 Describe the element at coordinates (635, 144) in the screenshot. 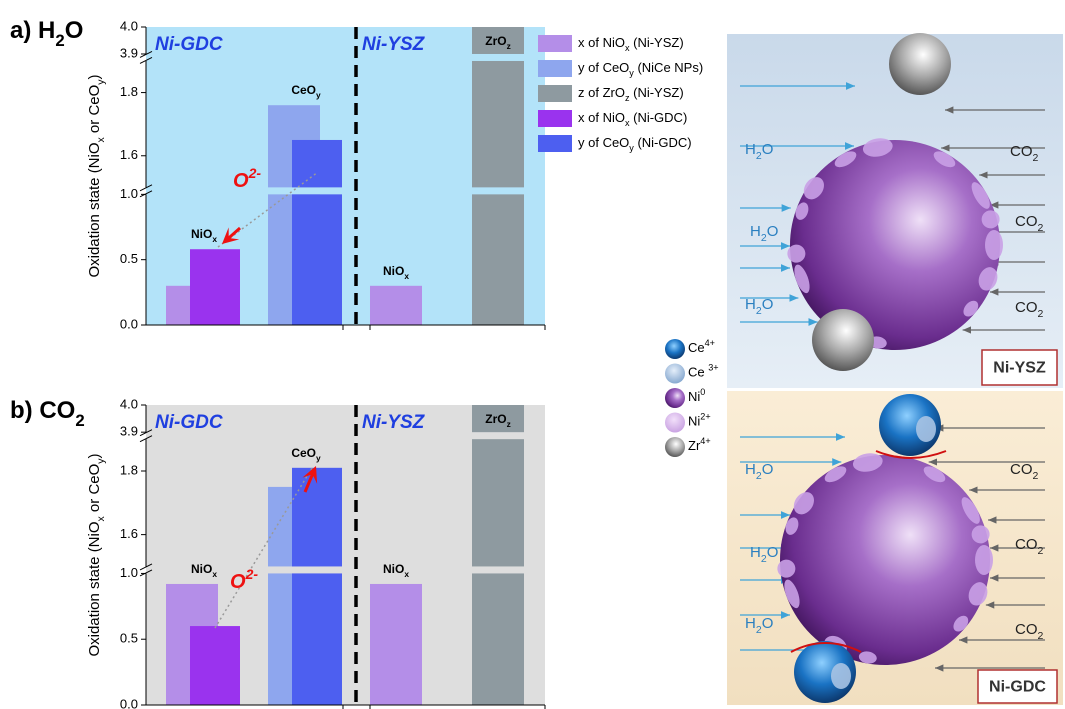

I see `legend-label: y of CeOy (Ni-GDC)` at that location.